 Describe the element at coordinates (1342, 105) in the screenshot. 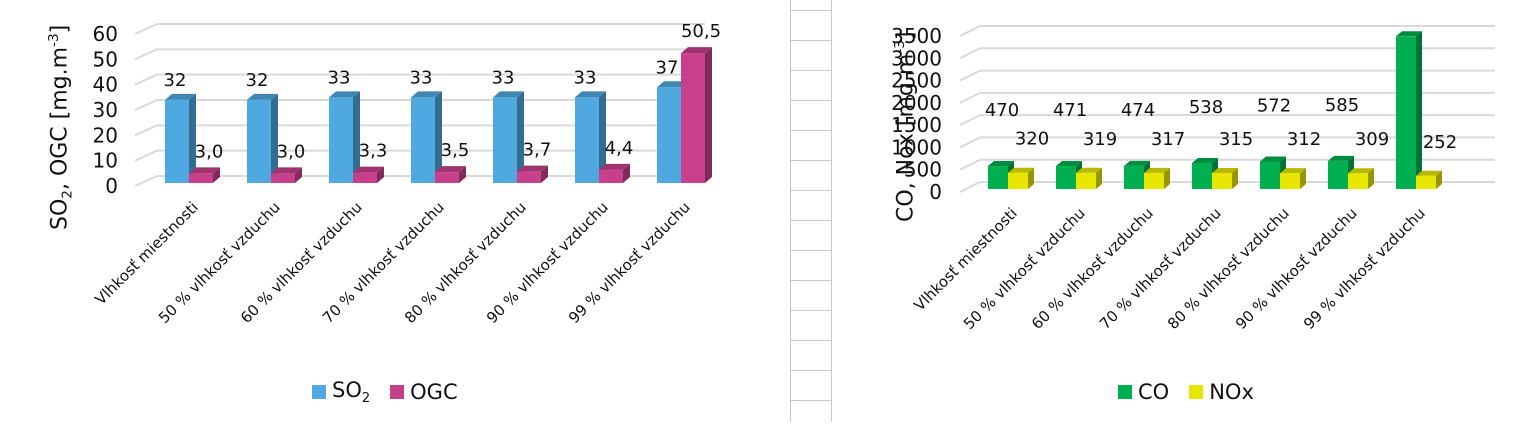

I see `data-label: 585` at that location.